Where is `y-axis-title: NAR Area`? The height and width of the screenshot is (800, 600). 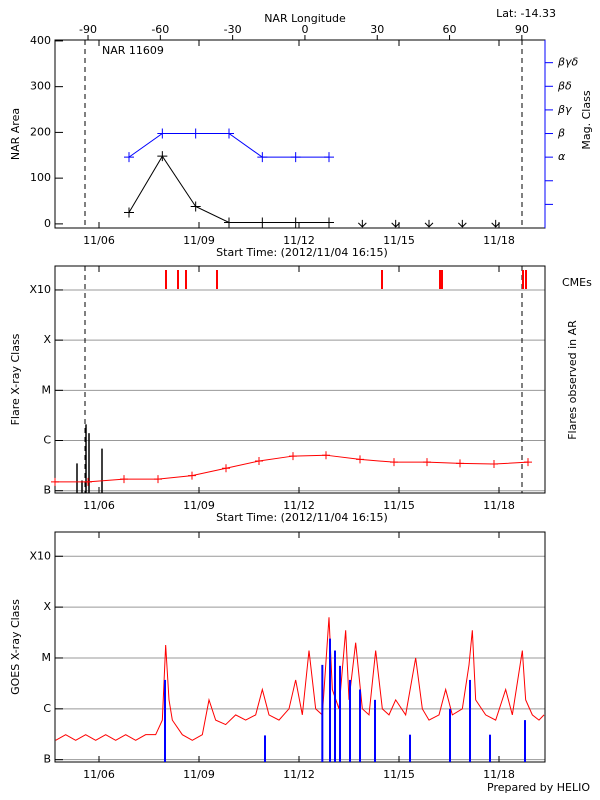 y-axis-title: NAR Area is located at coordinates (15, 134).